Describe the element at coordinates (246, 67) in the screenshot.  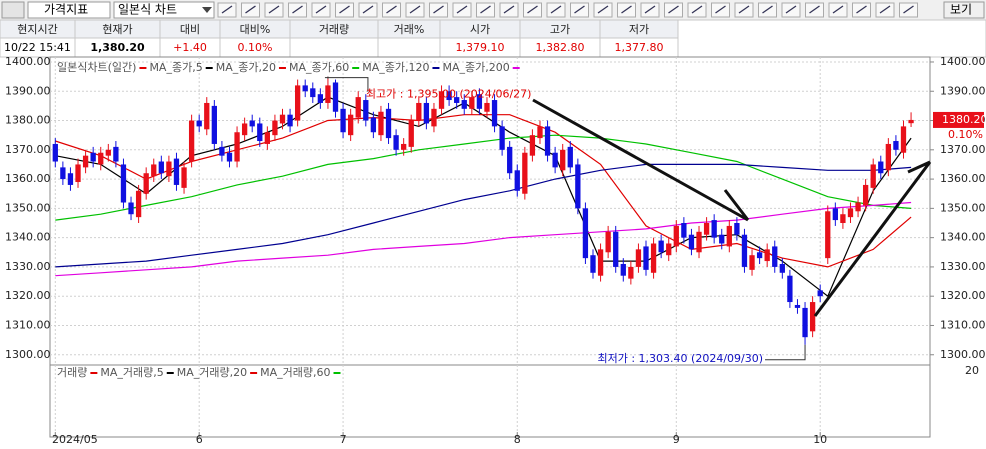
I see `legend-label: MA_종가,20` at that location.